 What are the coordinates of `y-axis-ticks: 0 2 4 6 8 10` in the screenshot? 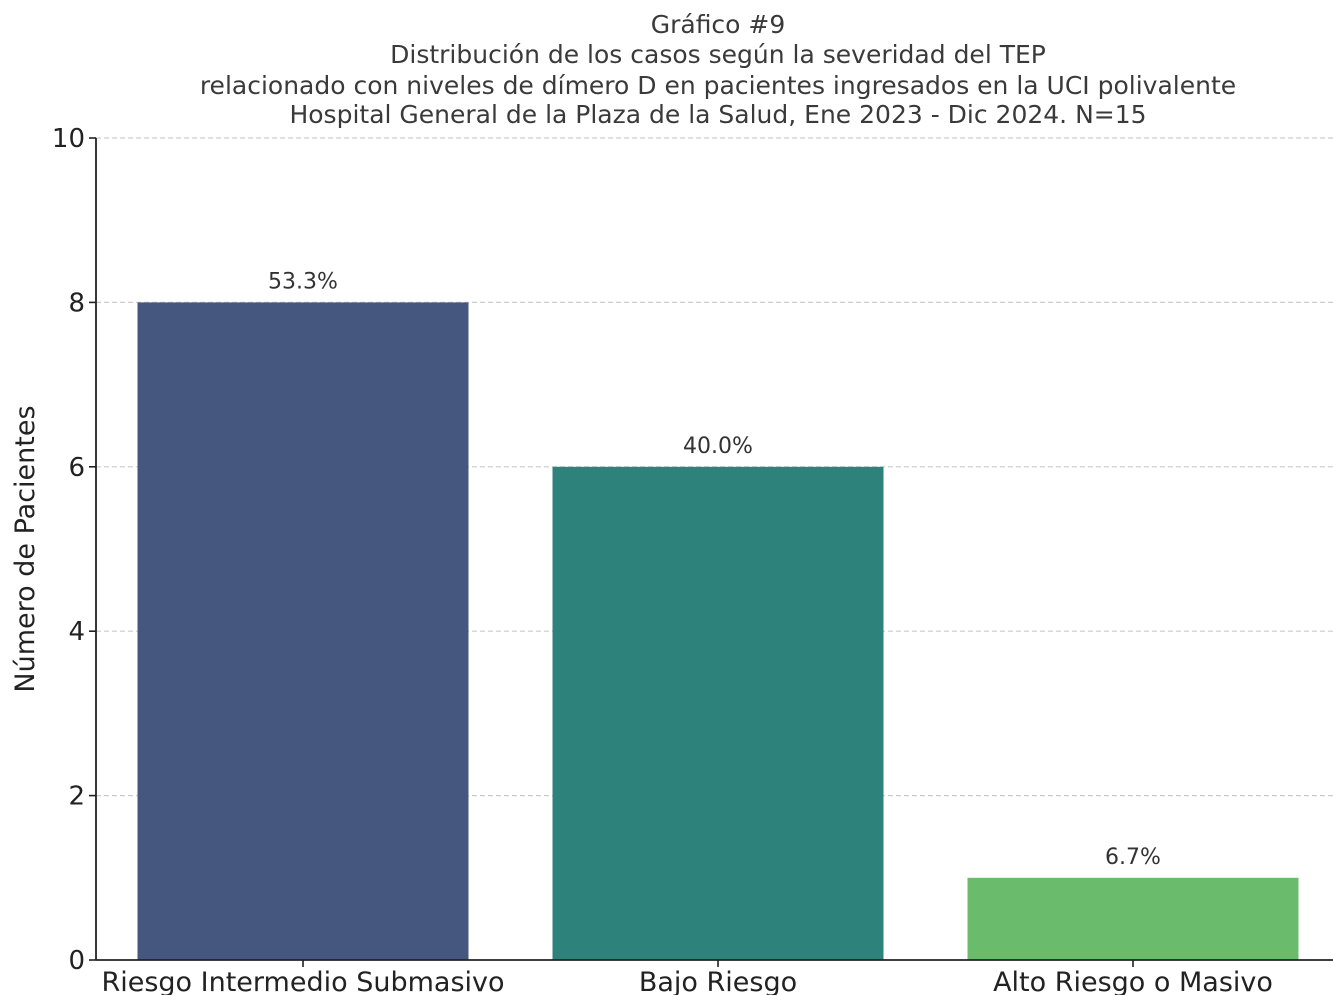 It's located at (74, 550).